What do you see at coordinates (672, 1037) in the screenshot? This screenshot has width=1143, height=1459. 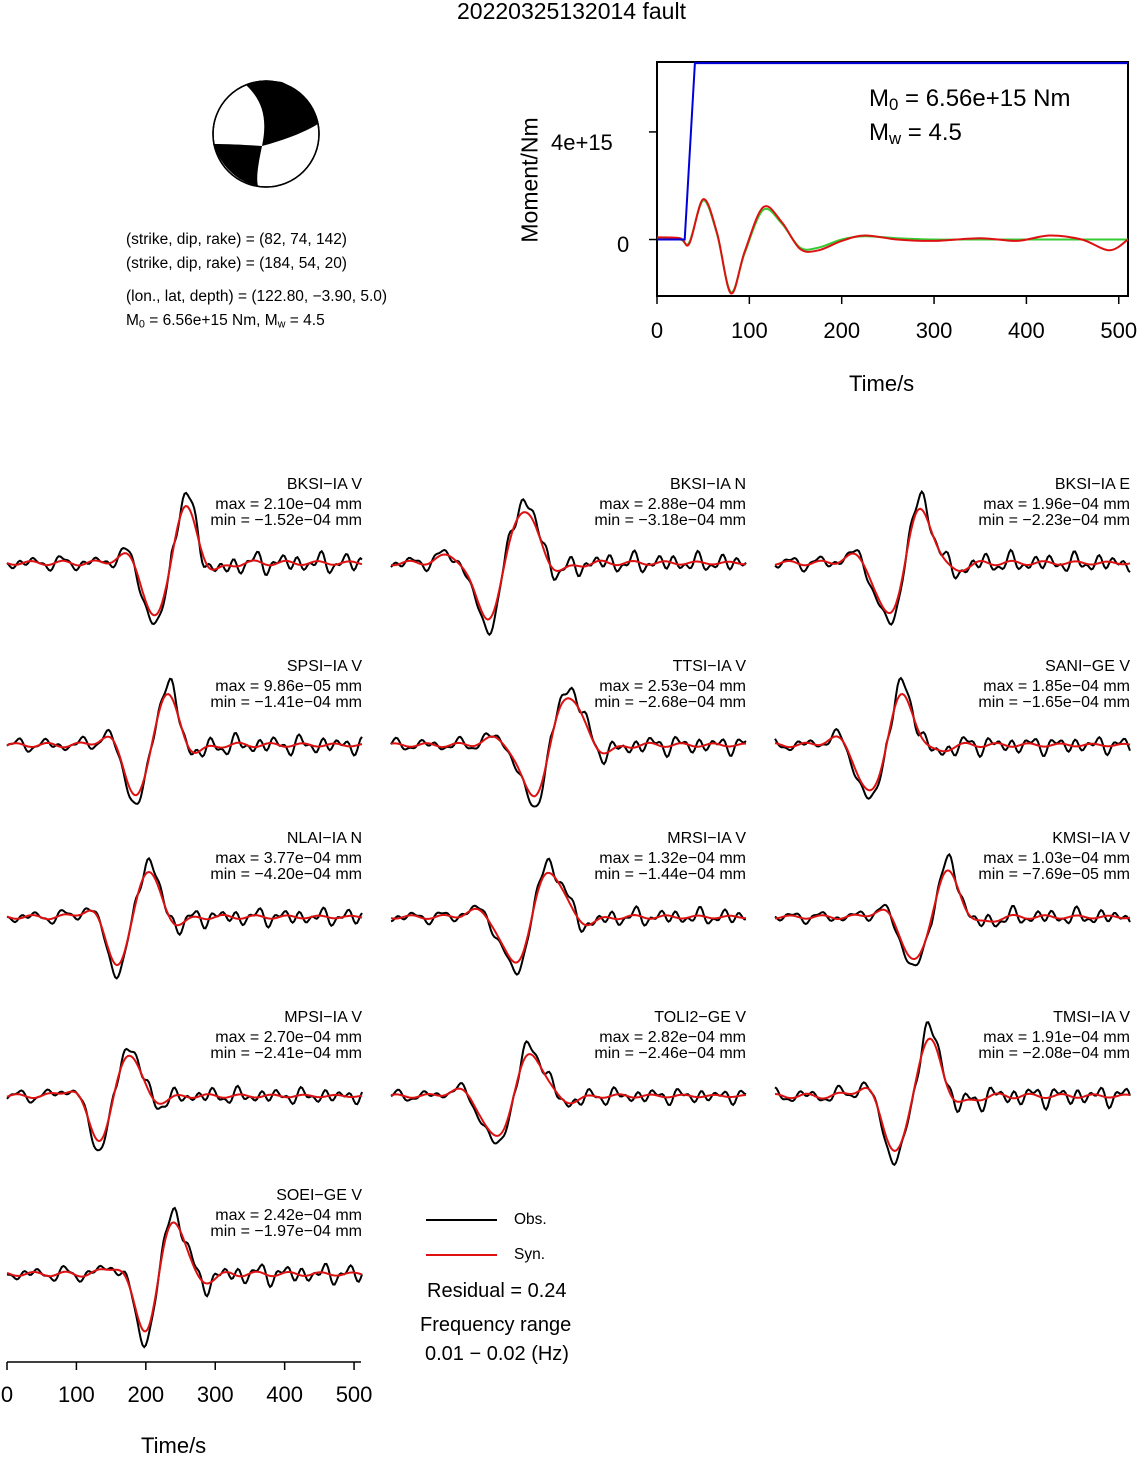 I see `station-max: max = 2.82e−04 mm` at bounding box center [672, 1037].